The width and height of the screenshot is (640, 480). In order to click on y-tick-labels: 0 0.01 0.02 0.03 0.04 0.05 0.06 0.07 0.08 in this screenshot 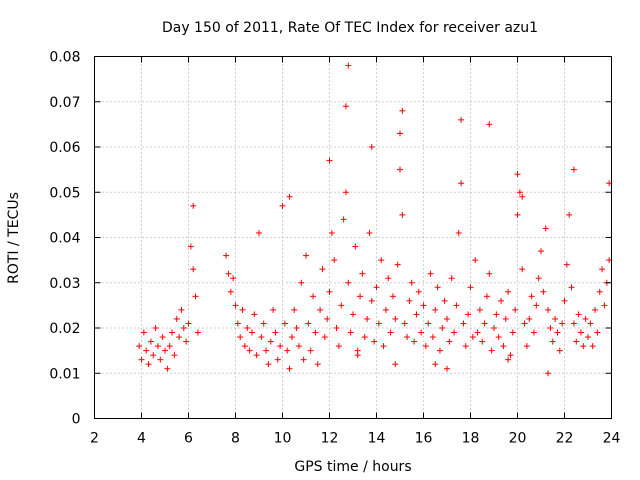, I will do `click(64, 239)`.